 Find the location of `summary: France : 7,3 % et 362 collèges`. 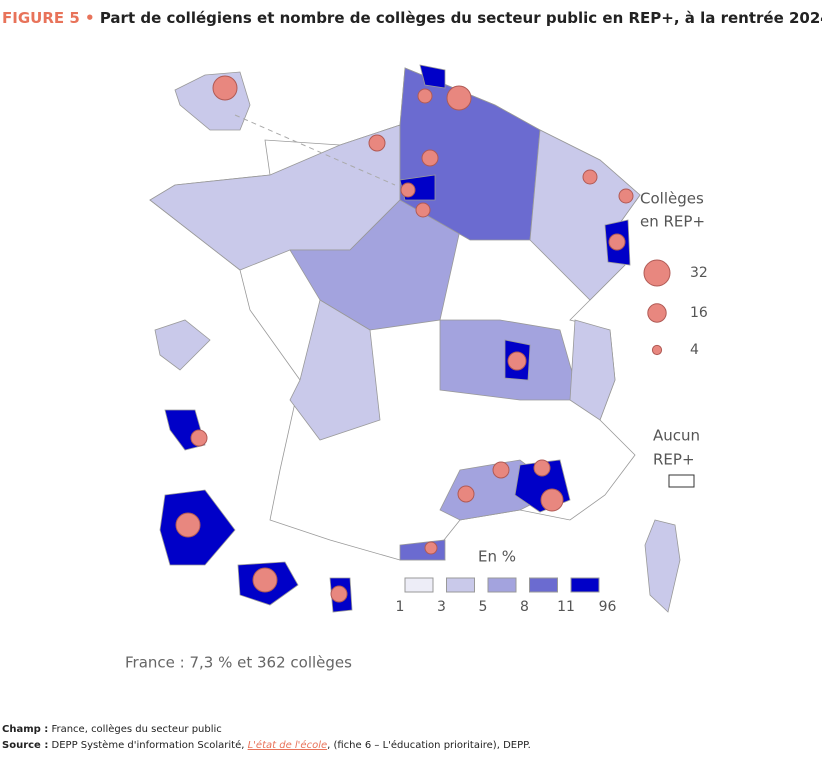

summary: France : 7,3 % et 362 collèges is located at coordinates (238, 663).